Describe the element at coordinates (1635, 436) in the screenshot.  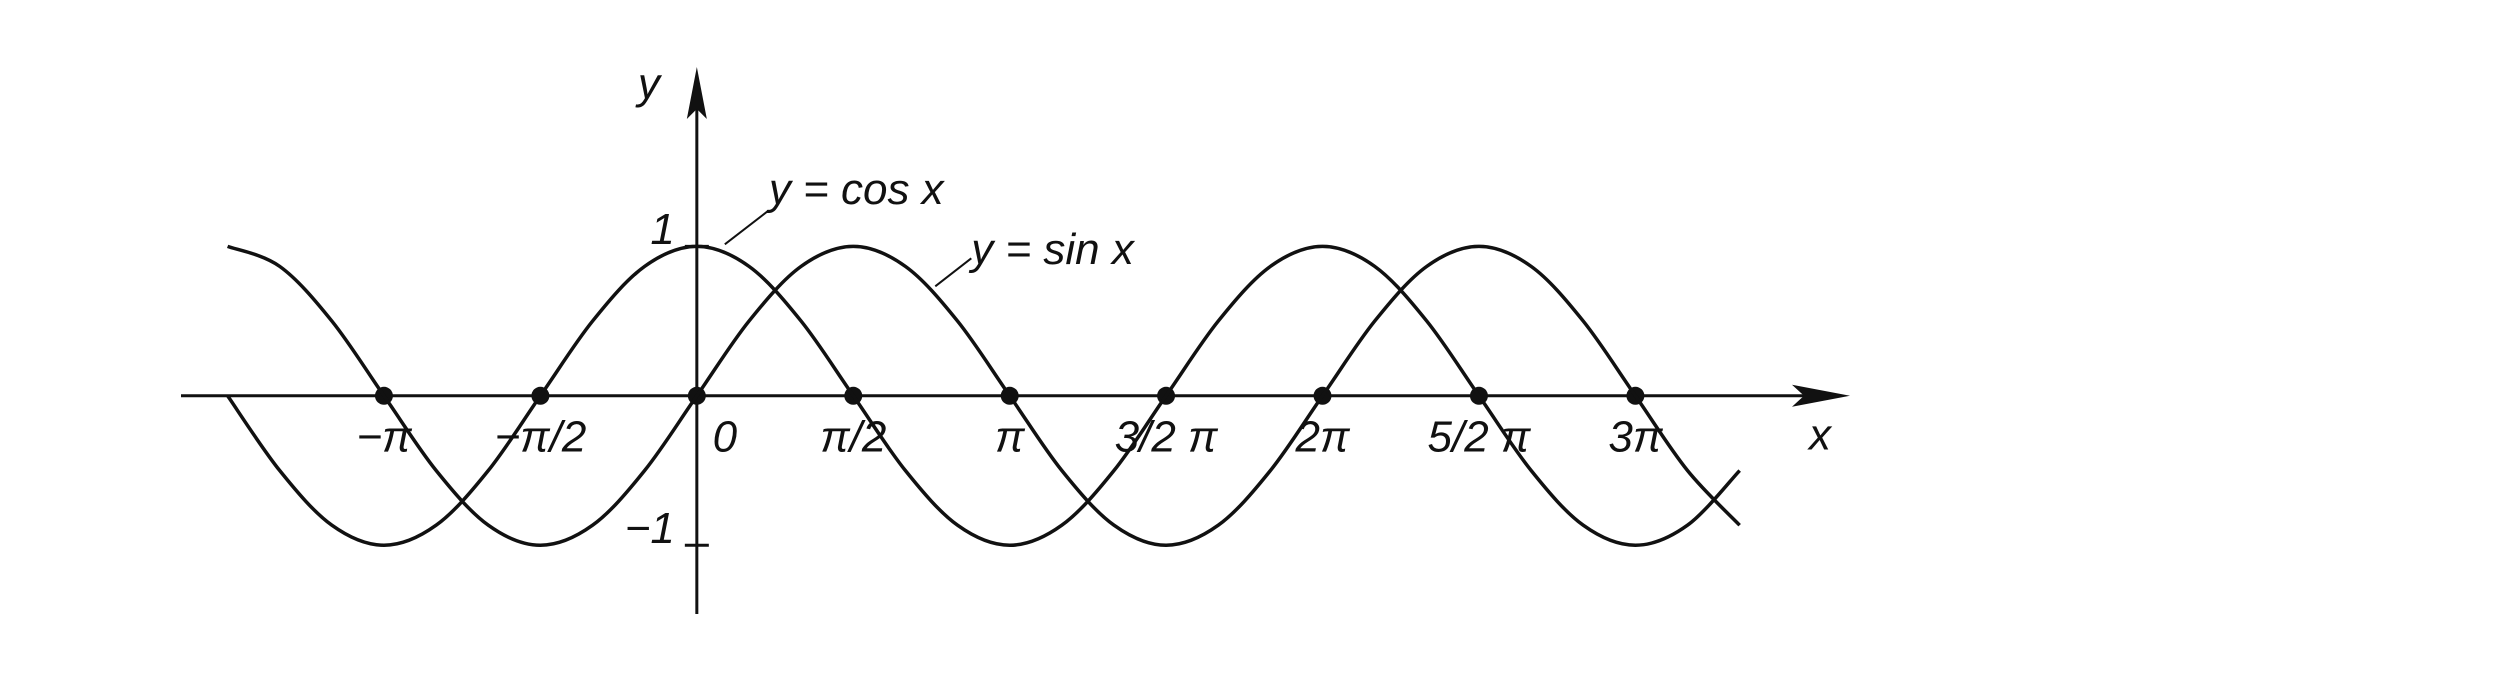
I see `x-tick-label: 3π` at that location.